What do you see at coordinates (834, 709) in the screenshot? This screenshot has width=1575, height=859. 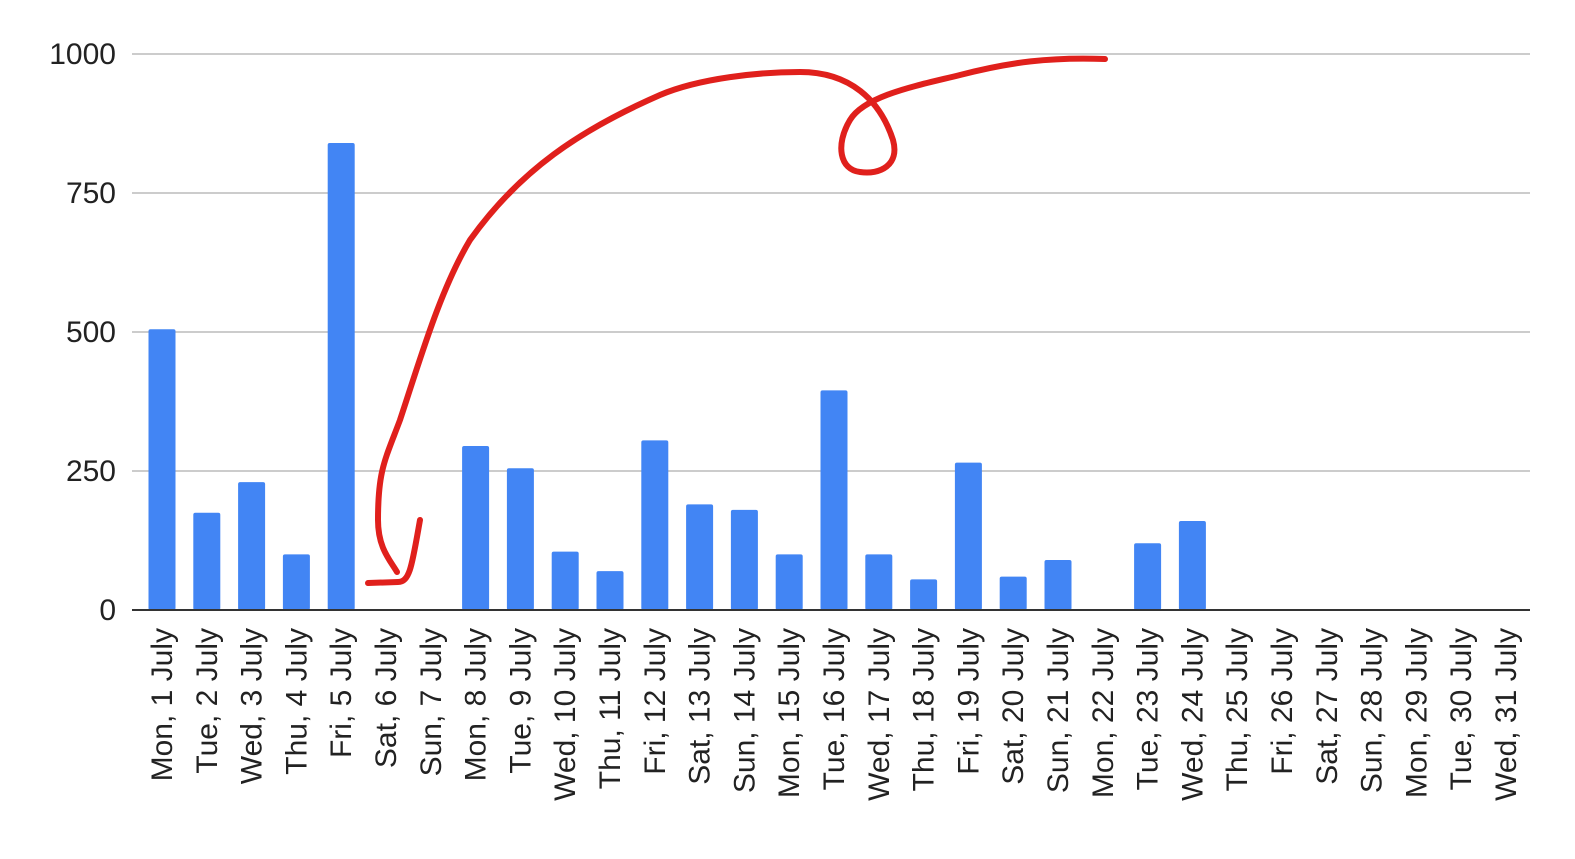 I see `x-tick-label: Tue, 16 July` at bounding box center [834, 709].